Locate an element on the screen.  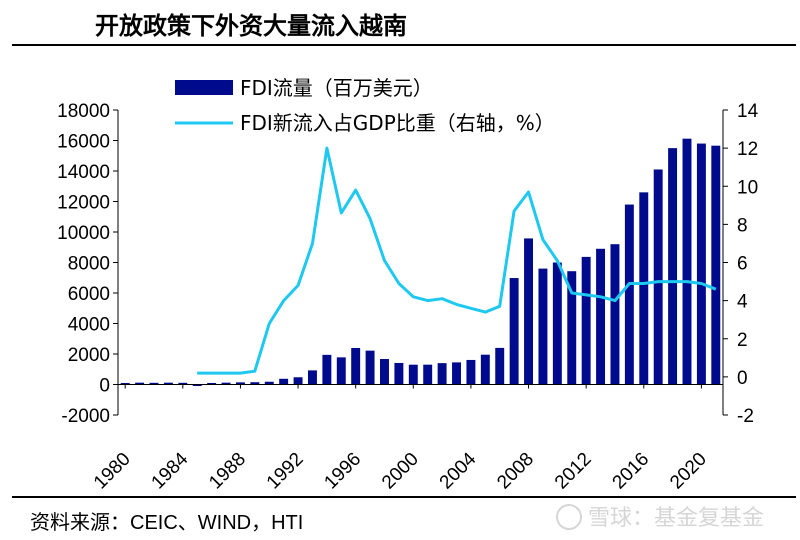
chart-title: 开放政策下外资大量流入越南 is located at coordinates (251, 25).